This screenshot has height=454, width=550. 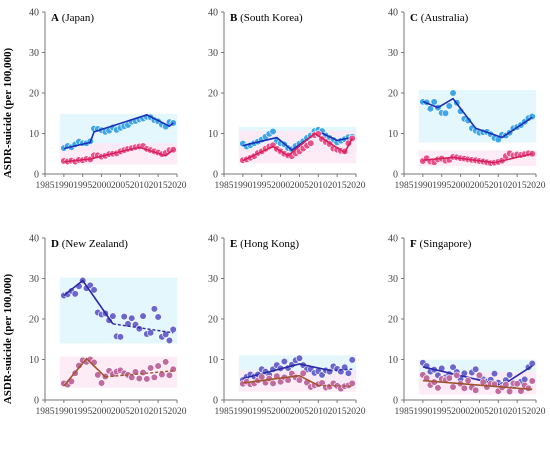 I want to click on panel-country: (Australia), so click(x=443, y=18).